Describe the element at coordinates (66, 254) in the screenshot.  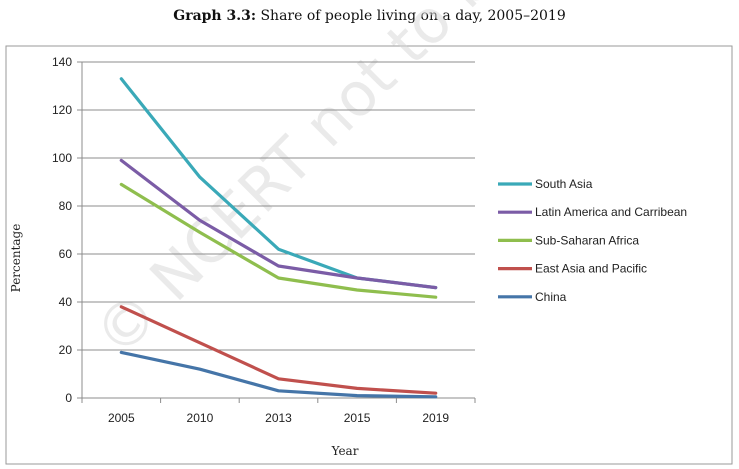
I see `y-tick-label: 60` at that location.